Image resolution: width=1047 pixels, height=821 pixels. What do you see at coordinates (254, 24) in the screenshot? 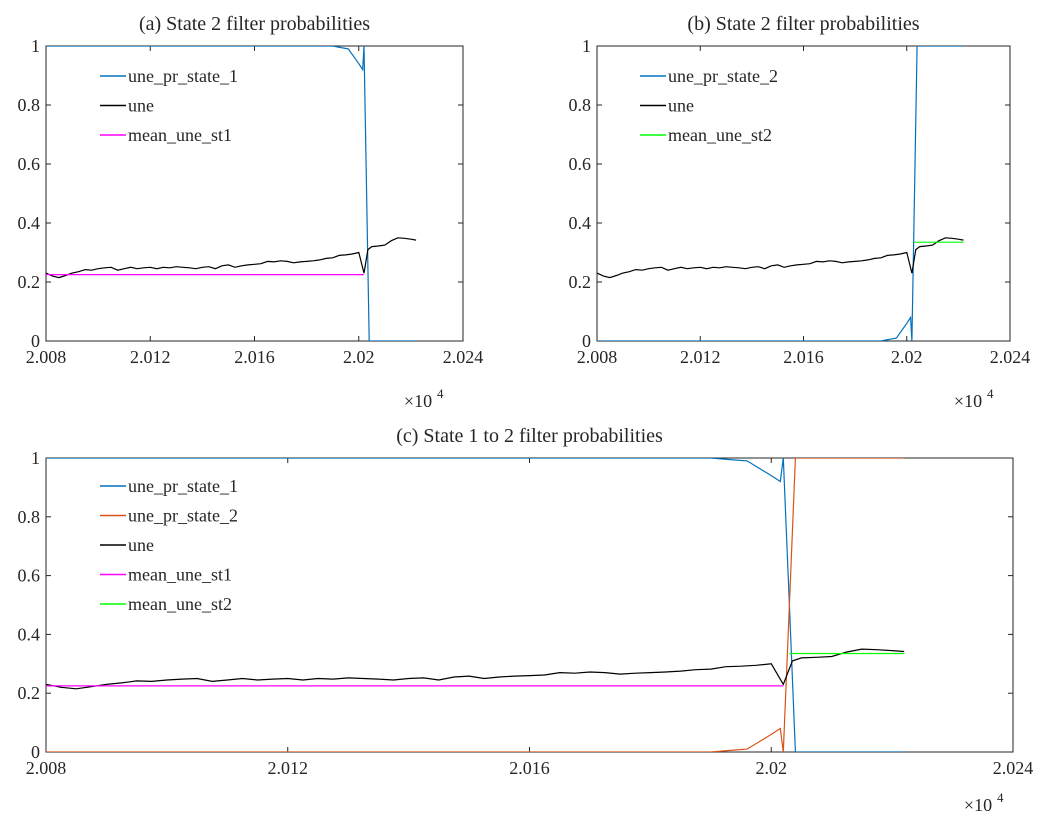
I see `chart-title: (a) State 2 filter probabilities` at bounding box center [254, 24].